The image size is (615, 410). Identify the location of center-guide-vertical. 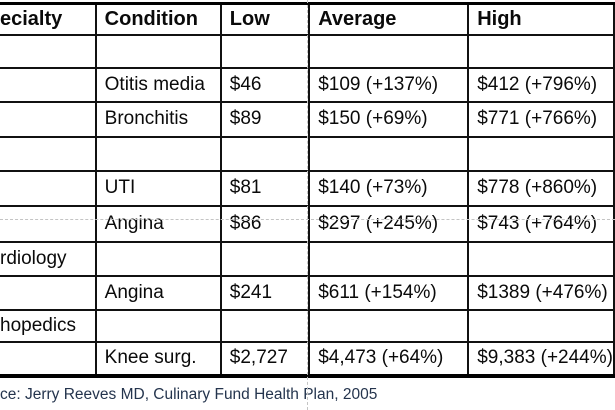
(307, 205).